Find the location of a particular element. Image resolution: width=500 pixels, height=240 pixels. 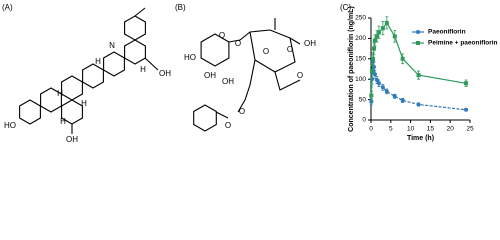

x-axis-label: Time (h) is located at coordinates (420, 138).